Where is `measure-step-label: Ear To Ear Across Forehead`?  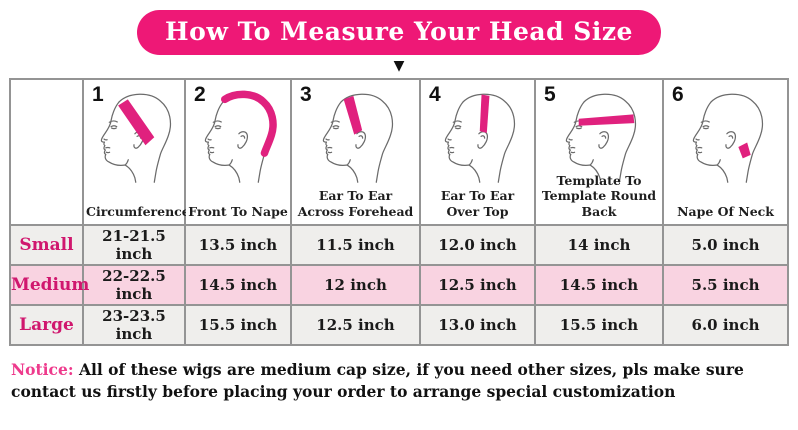 measure-step-label: Ear To Ear Across Forehead is located at coordinates (355, 203).